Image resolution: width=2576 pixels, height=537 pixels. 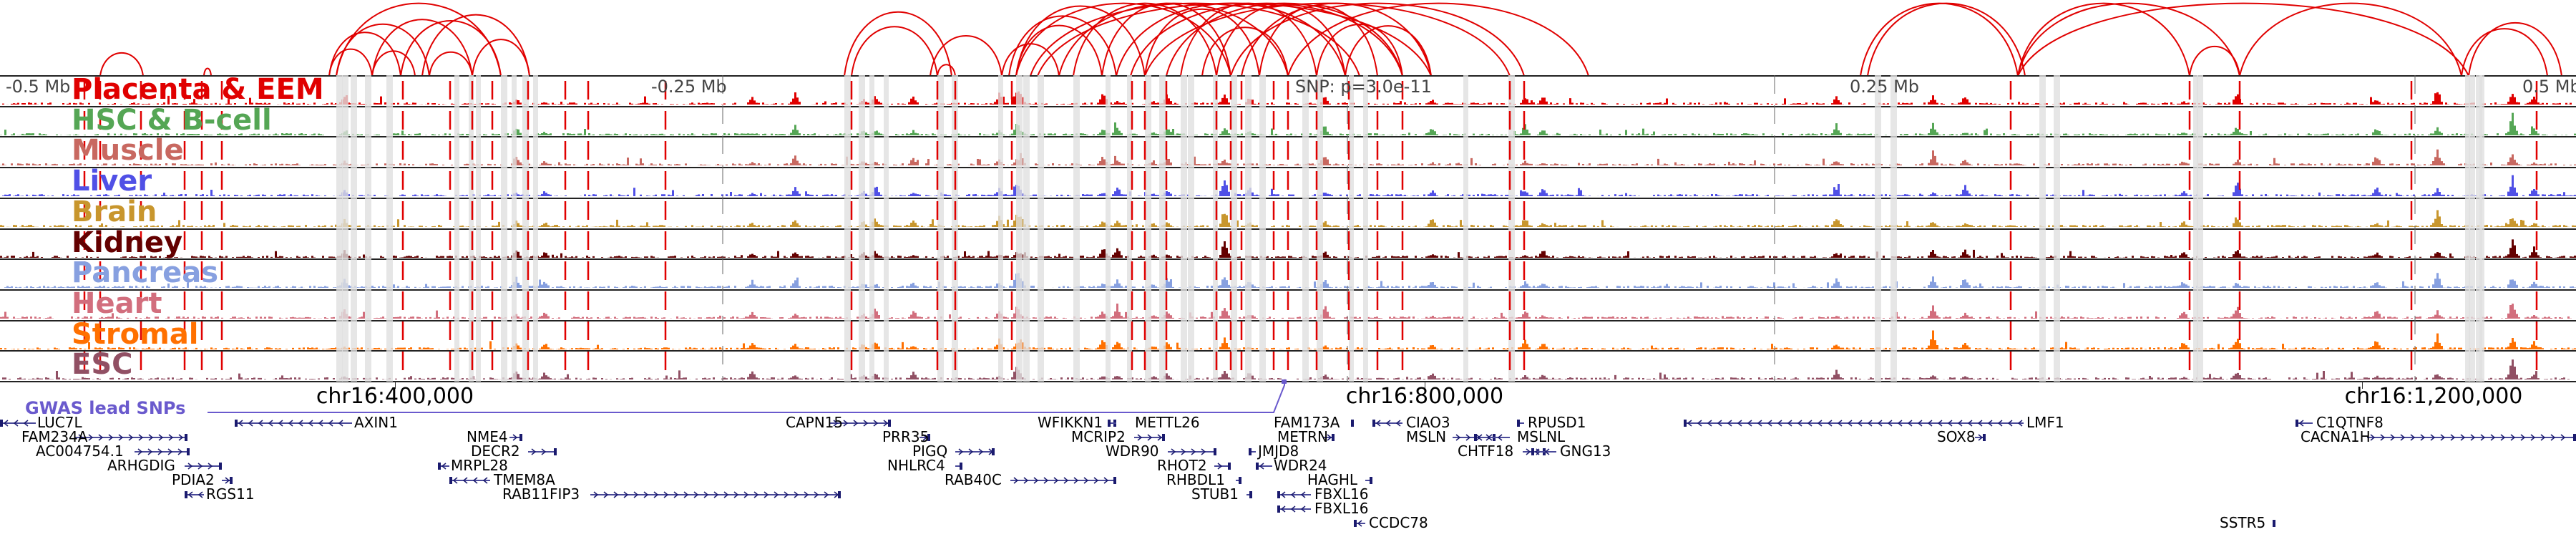 I want to click on gene-pigq: PIGQ, so click(x=1288, y=451).